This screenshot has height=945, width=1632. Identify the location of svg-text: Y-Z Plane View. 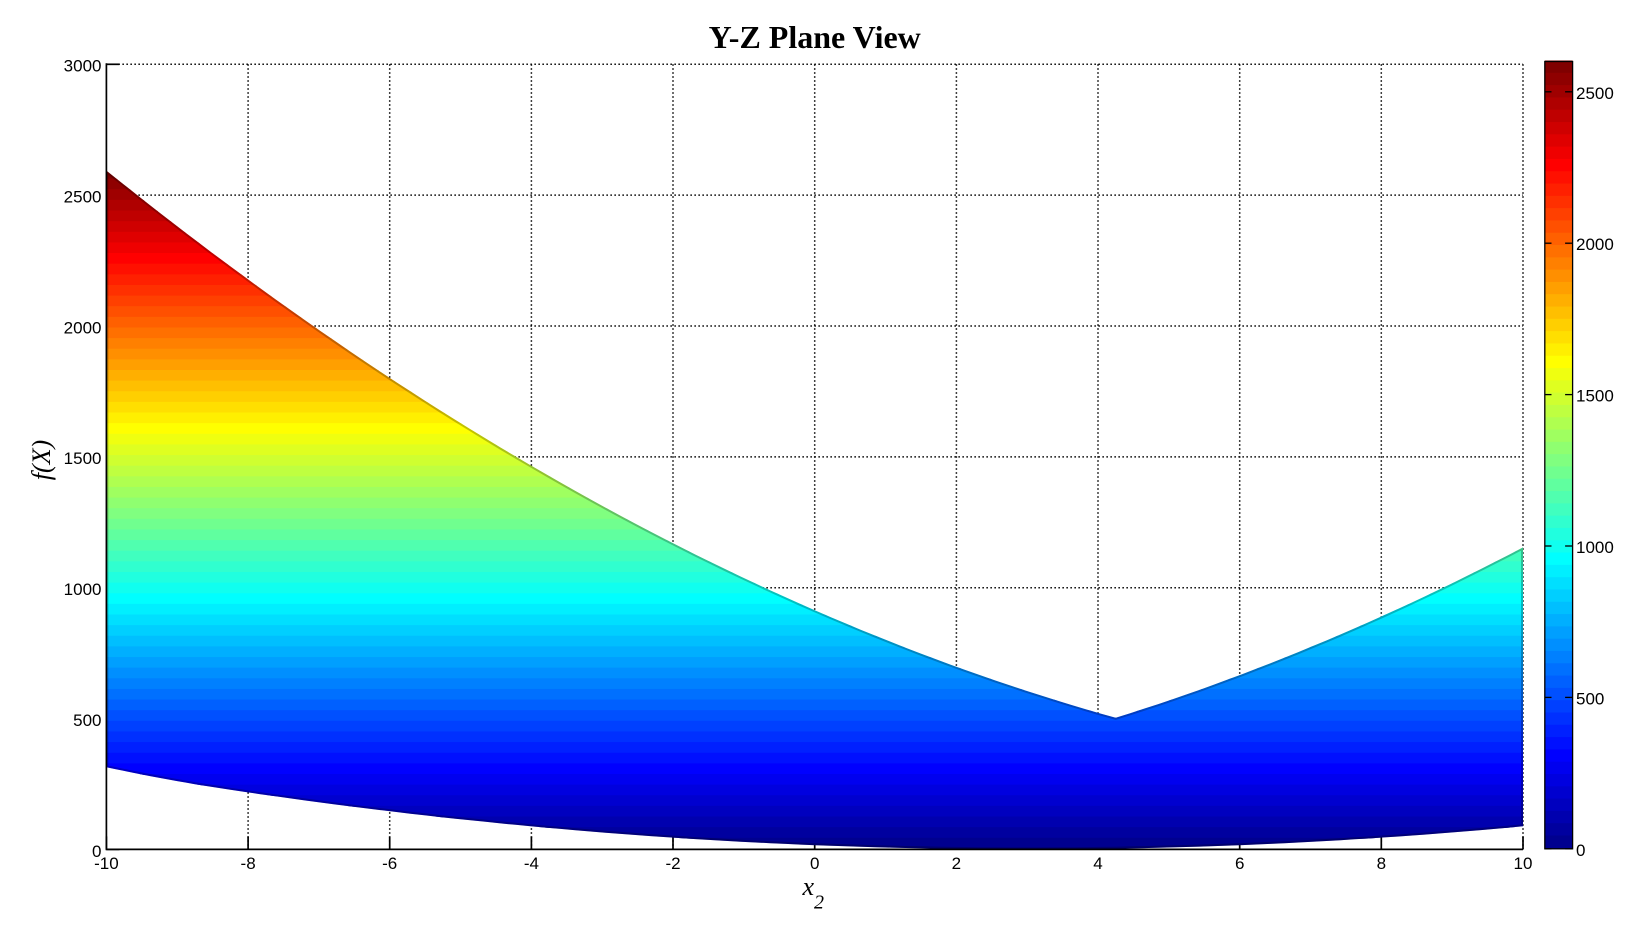
(815, 37).